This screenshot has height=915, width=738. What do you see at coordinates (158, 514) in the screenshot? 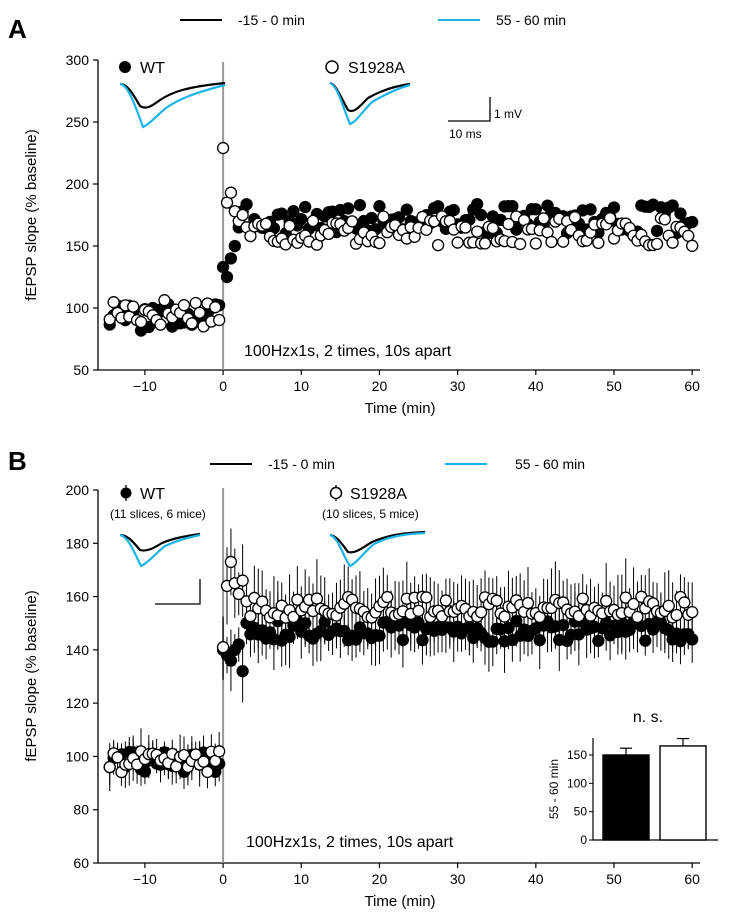
I see `panel-b-wt-n: (11 slices, 6 mice)` at bounding box center [158, 514].